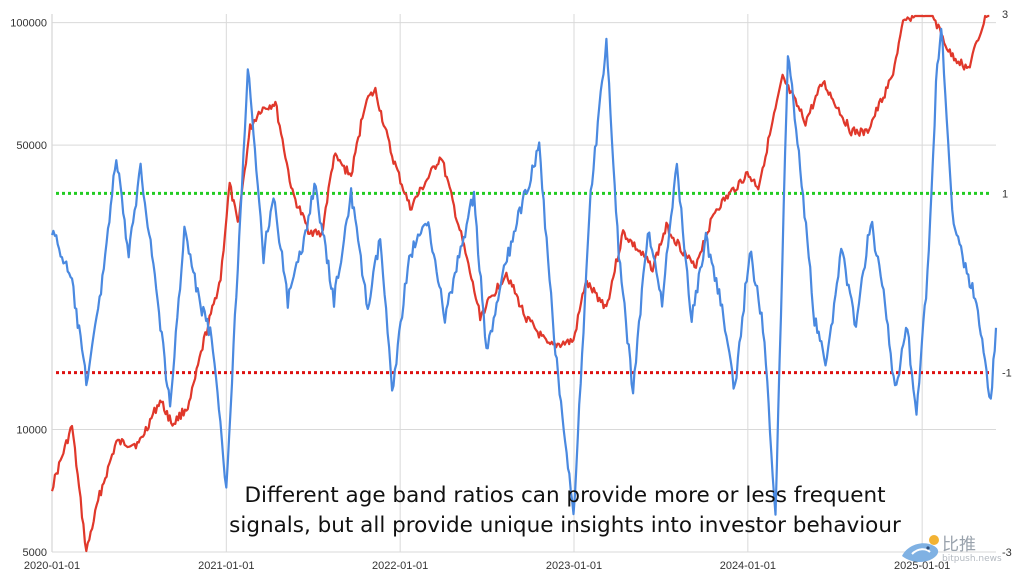 Image resolution: width=1024 pixels, height=575 pixels. Describe the element at coordinates (959, 545) in the screenshot. I see `watermark-text: 比推` at that location.